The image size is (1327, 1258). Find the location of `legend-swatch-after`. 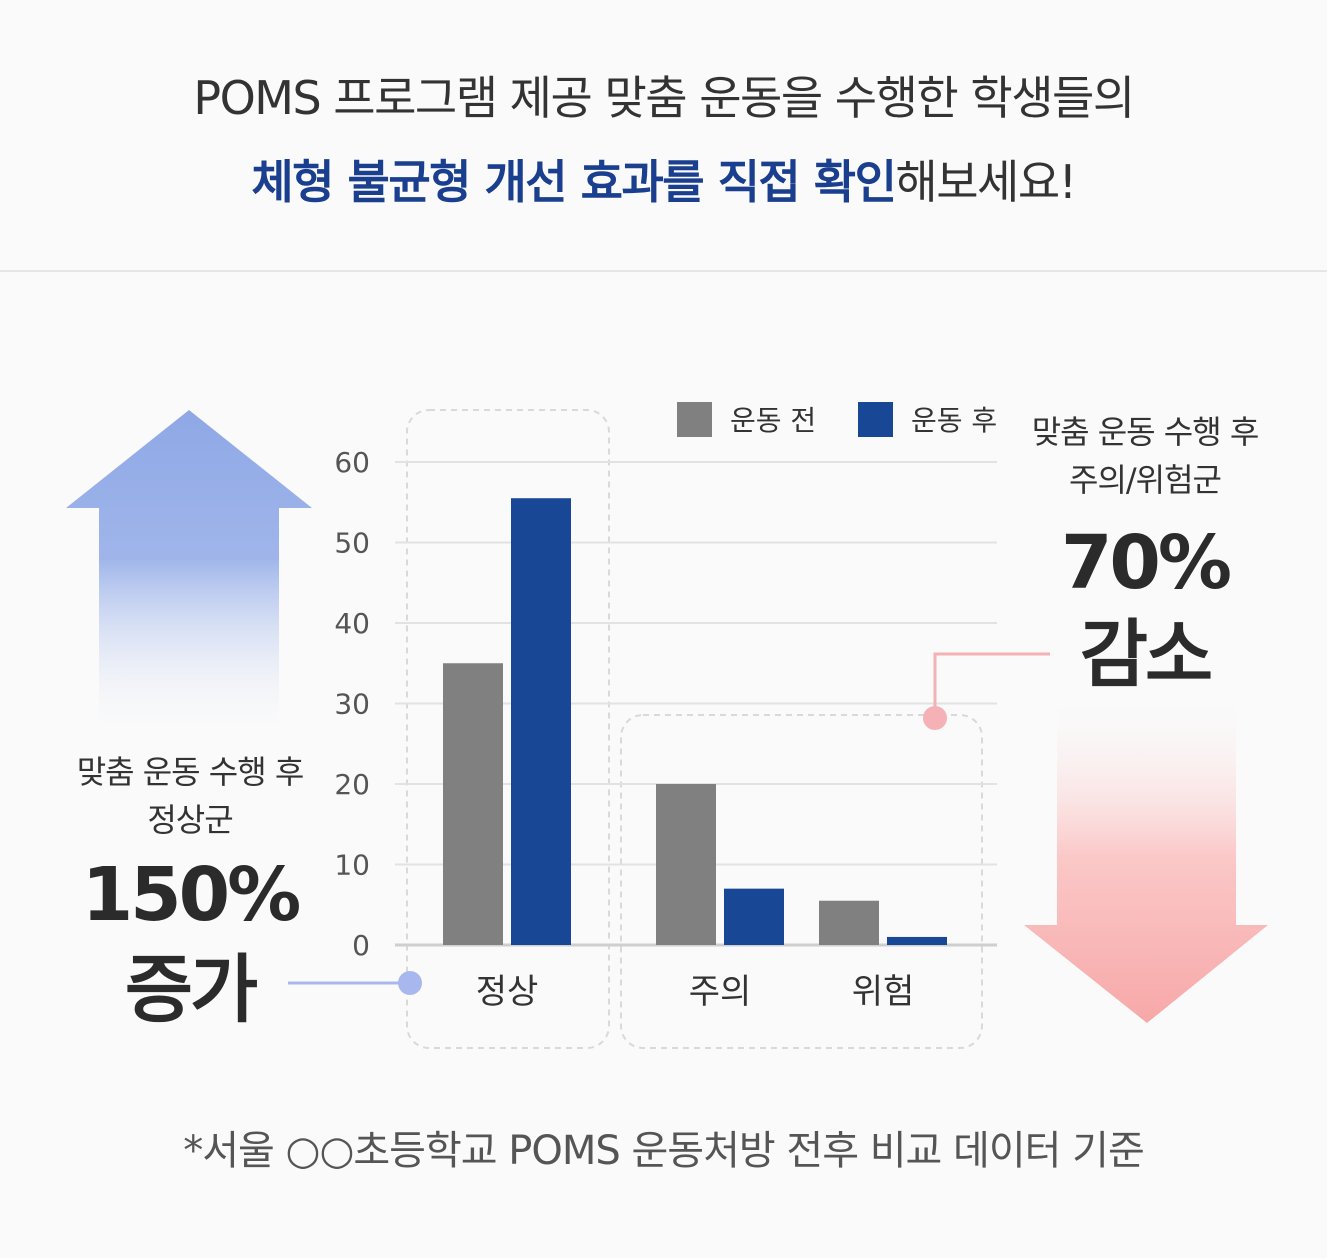

legend-swatch-after is located at coordinates (875, 419).